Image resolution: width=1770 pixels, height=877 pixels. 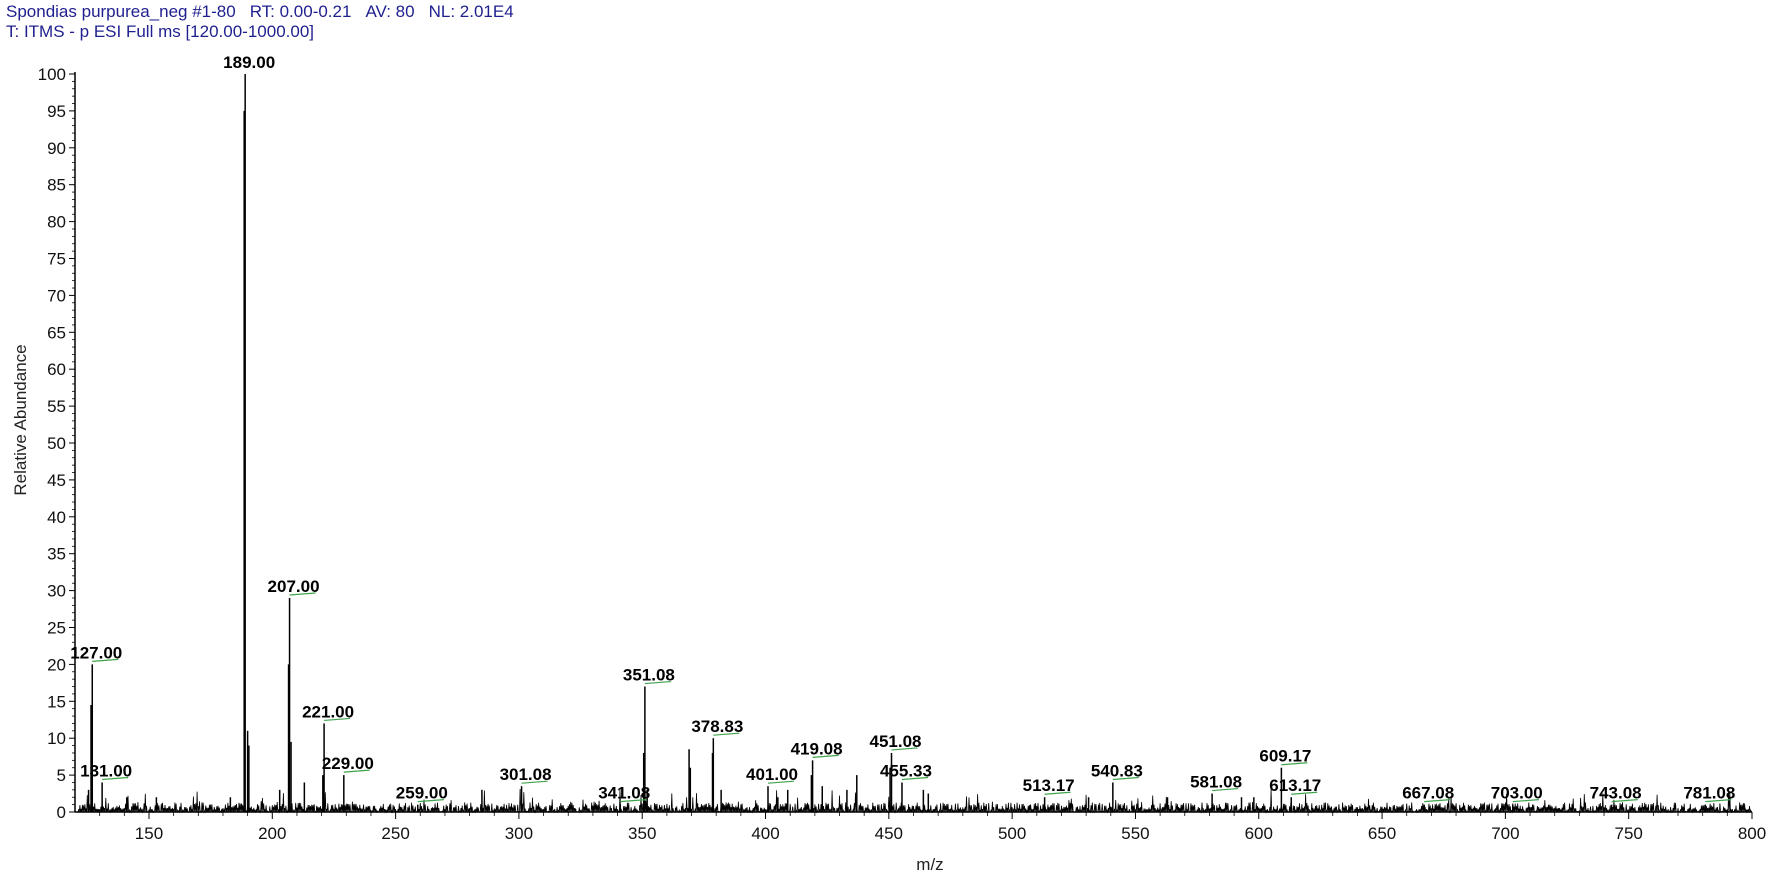 I want to click on peak-label: 401.00, so click(x=772, y=774).